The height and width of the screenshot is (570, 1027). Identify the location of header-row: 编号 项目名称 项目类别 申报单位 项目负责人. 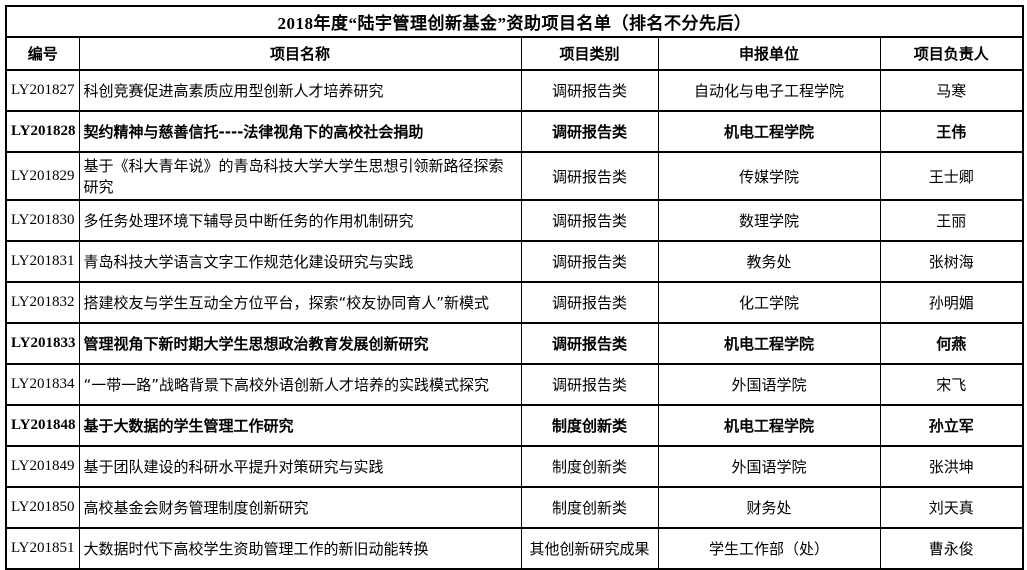
(514, 53).